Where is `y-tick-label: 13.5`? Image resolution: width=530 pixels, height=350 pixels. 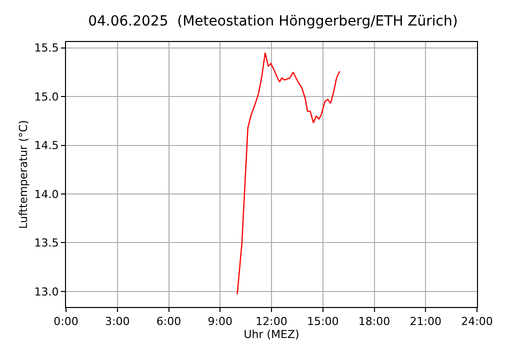
y-tick-label: 13.5 is located at coordinates (46, 243).